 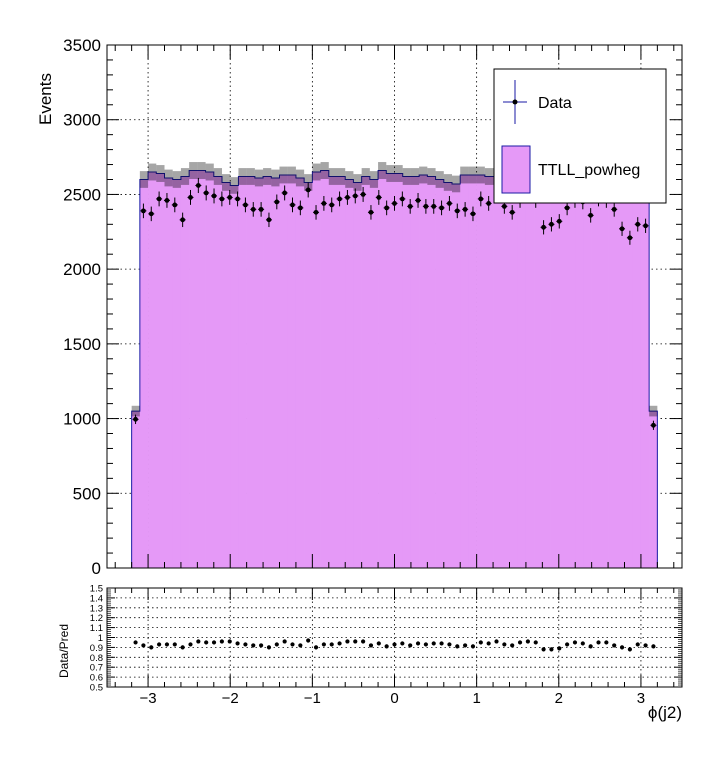 I want to click on ratio-y-ticks: 0.50.60.70.80.911.11.21.31.41.5, so click(x=386, y=639).